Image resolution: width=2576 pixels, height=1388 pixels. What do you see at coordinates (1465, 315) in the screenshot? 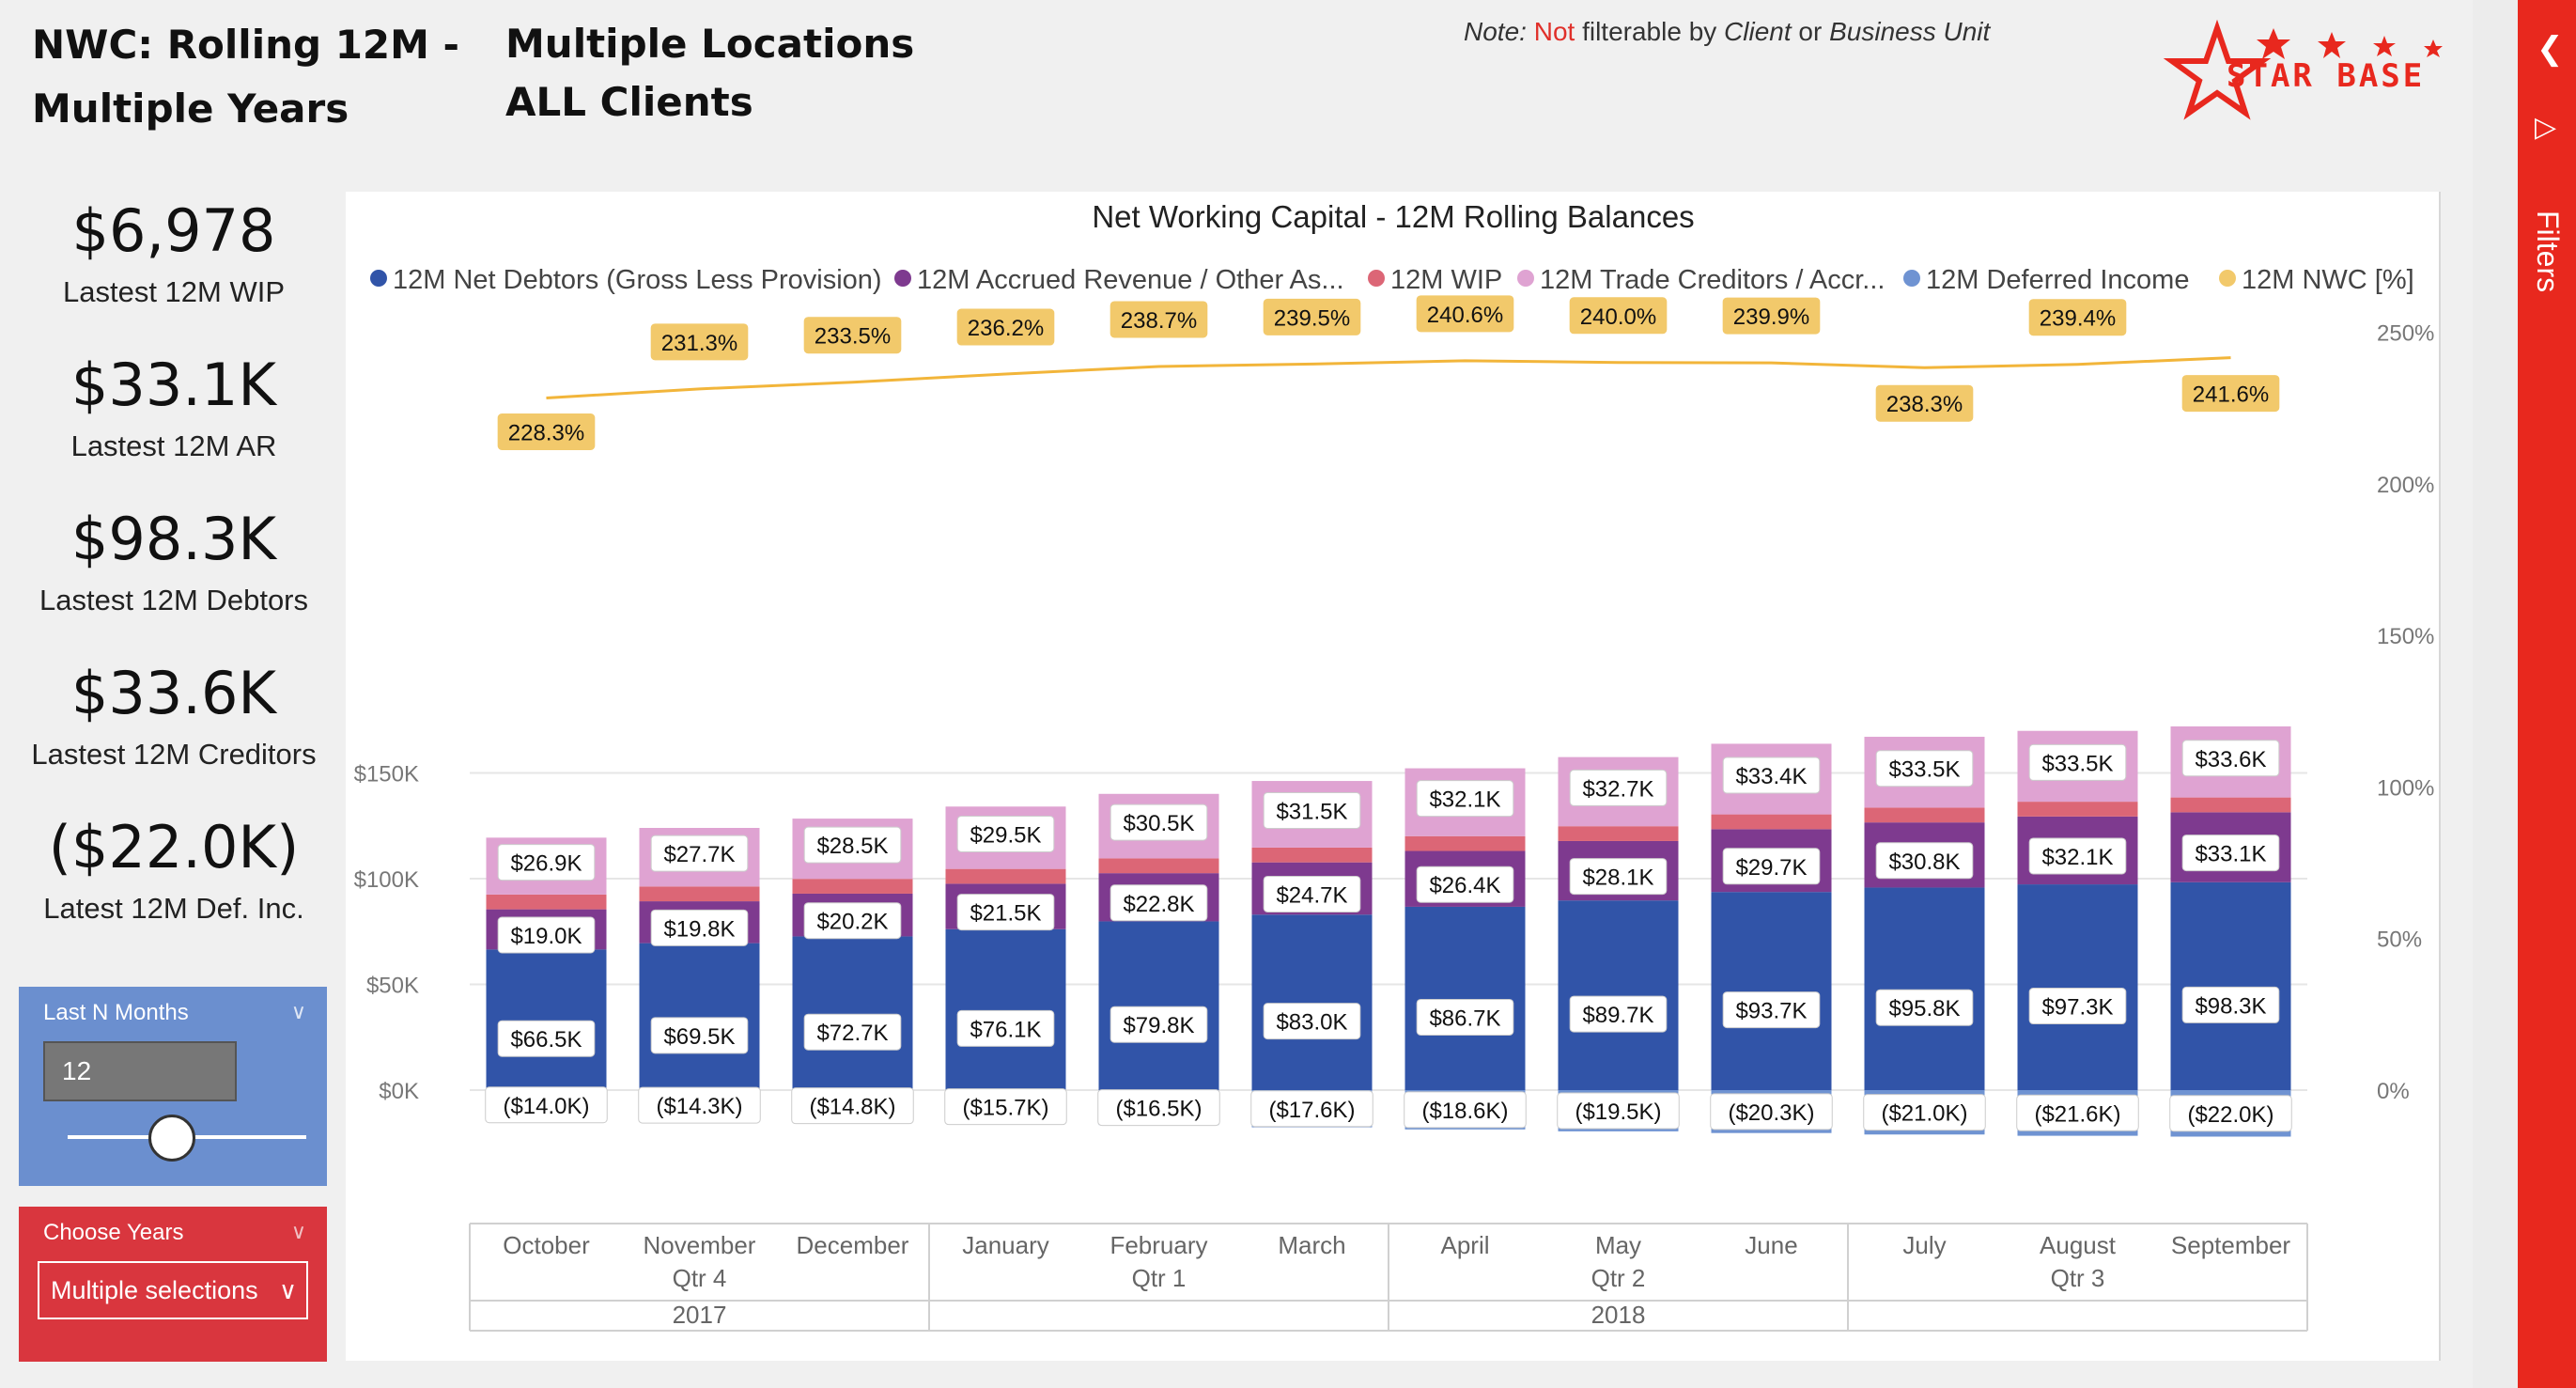
I see `label-nwc: 240.6%` at bounding box center [1465, 315].